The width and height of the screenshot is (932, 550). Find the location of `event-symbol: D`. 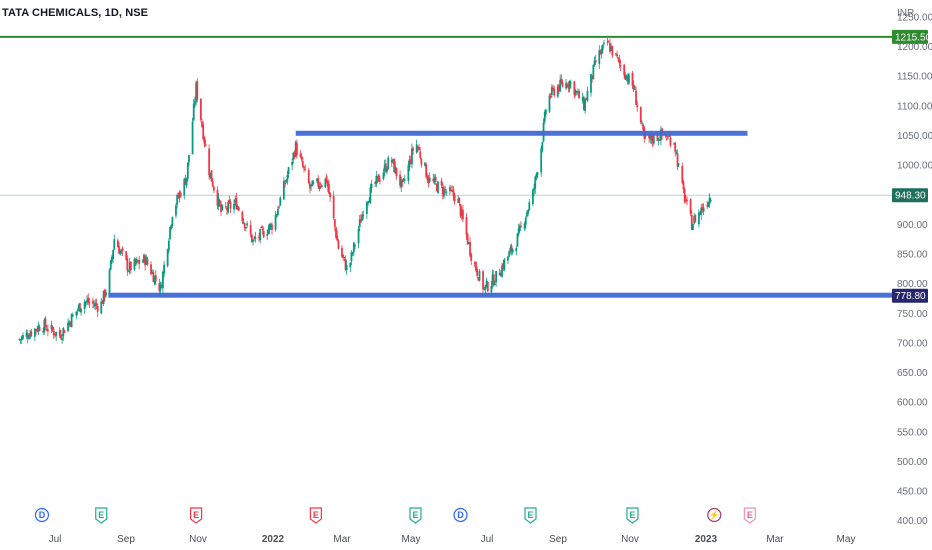

event-symbol: D is located at coordinates (460, 515).